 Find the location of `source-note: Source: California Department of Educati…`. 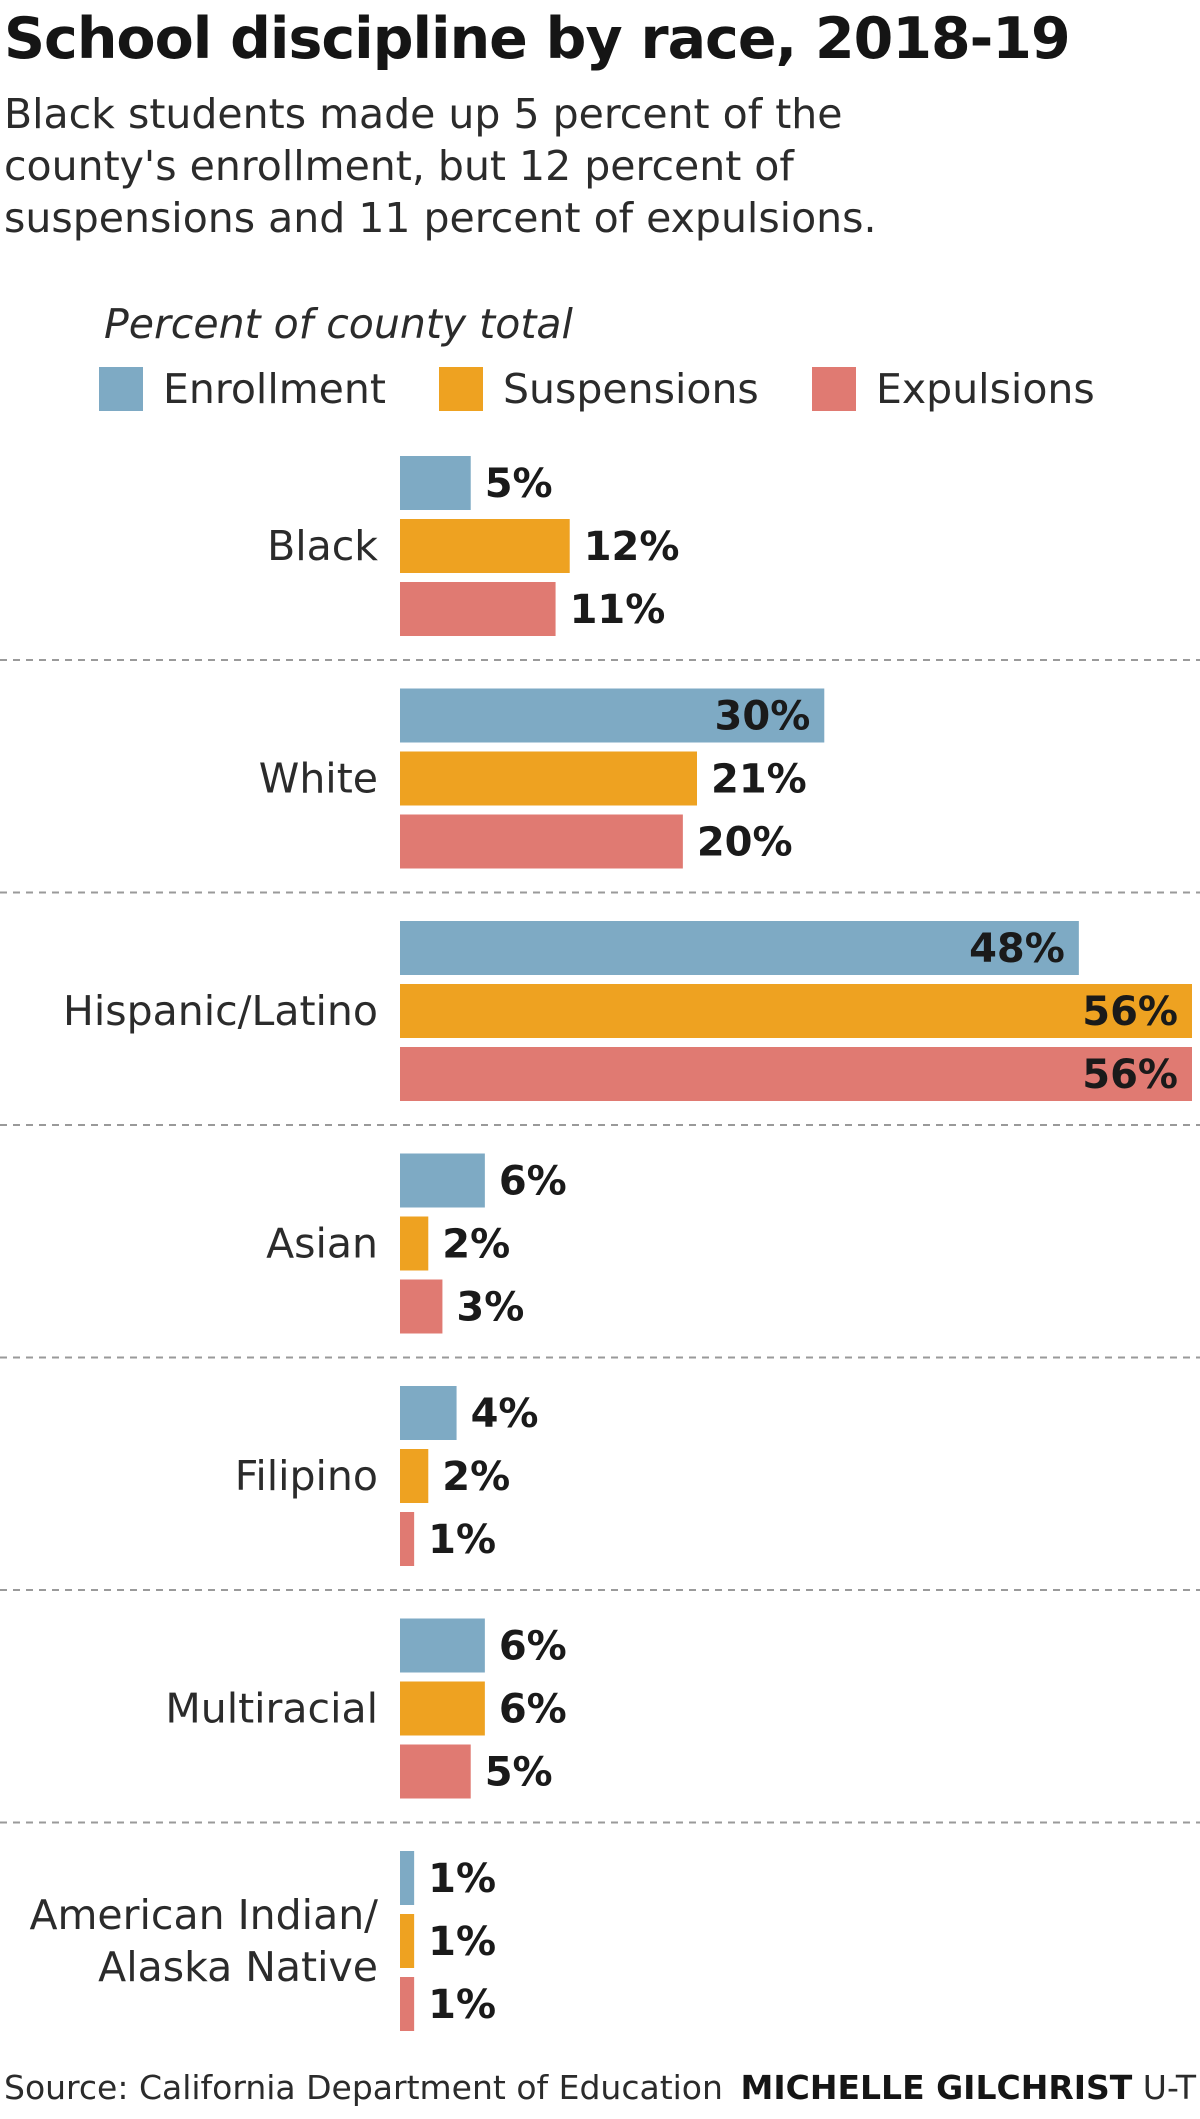

source-note: Source: California Department of Educati… is located at coordinates (363, 2087).